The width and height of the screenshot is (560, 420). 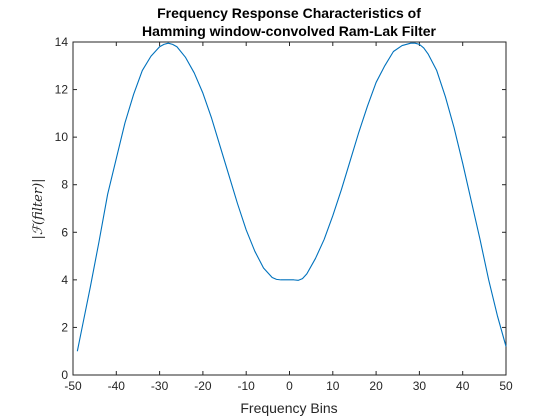 I want to click on y-tick-label: 0, so click(x=64, y=375).